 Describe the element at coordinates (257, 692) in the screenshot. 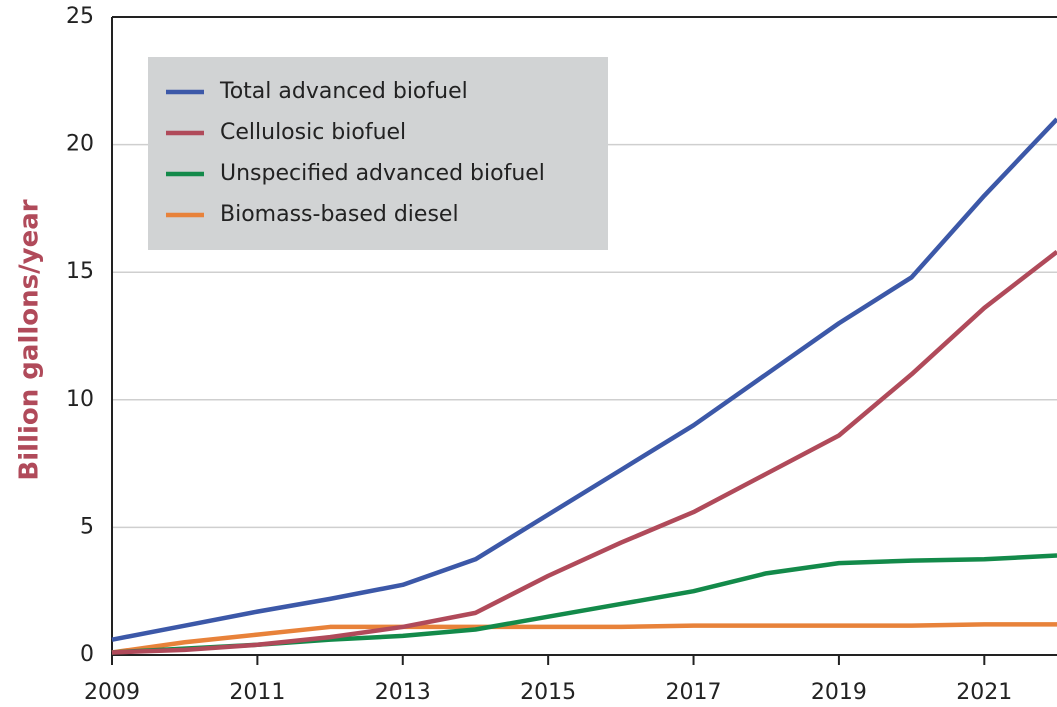

I see `x-tick-label: 2011` at that location.